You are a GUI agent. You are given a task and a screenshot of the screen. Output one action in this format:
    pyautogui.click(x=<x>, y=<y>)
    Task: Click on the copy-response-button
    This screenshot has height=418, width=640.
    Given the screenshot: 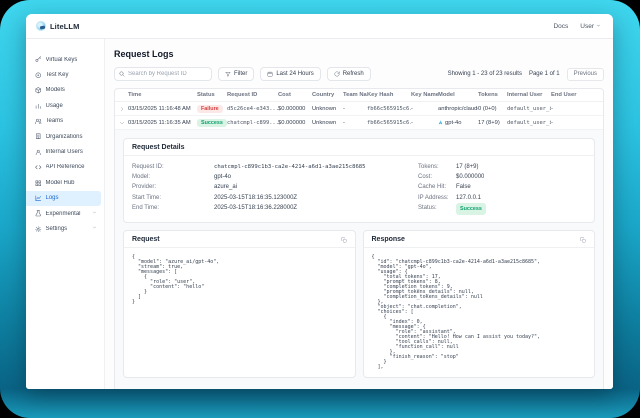 What is the action you would take?
    pyautogui.click(x=583, y=239)
    